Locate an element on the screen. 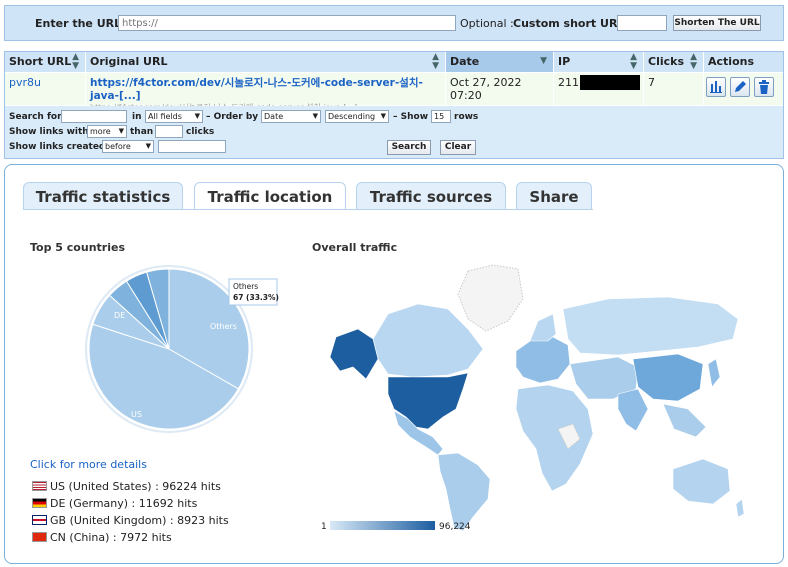 The width and height of the screenshot is (788, 567). pie-shadow is located at coordinates (169, 349).